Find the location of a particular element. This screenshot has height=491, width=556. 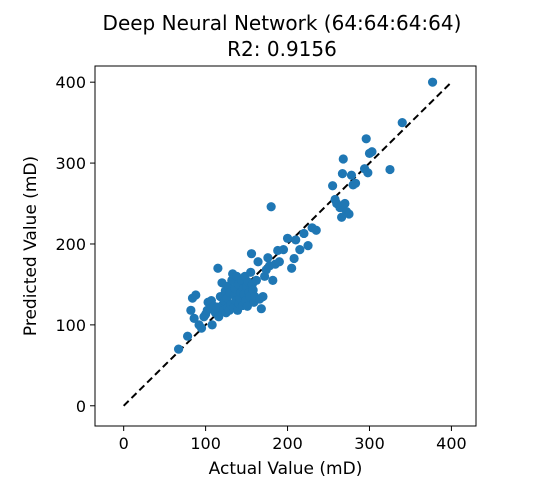

x-axis-label: Actual Value (mD) is located at coordinates (286, 469).